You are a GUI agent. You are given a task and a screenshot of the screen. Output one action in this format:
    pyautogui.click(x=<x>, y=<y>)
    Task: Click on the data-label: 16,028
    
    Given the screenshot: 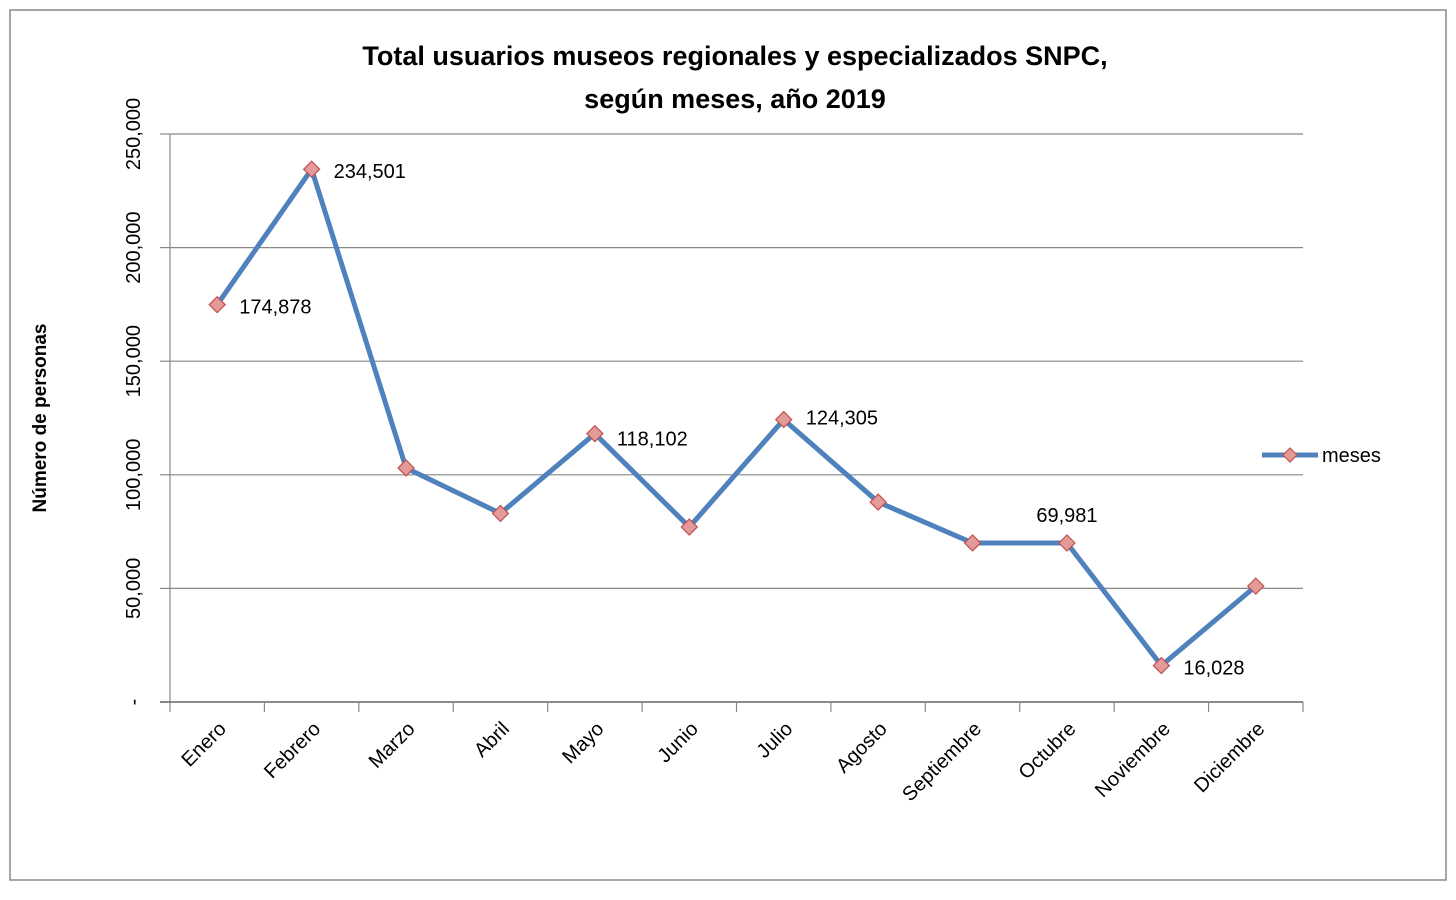 What is the action you would take?
    pyautogui.click(x=1213, y=669)
    